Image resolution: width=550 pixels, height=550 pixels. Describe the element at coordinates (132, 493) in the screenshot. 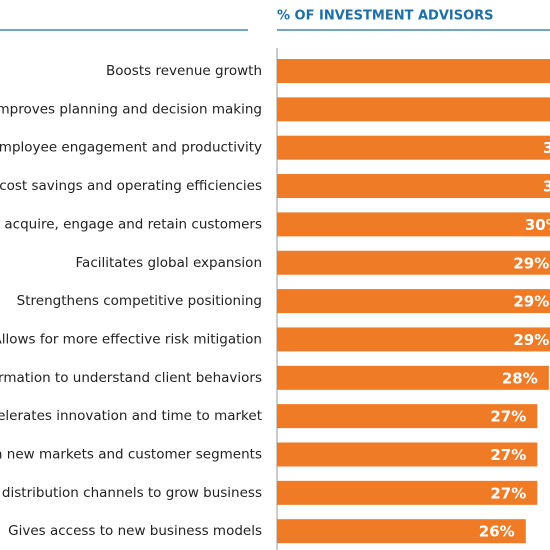

I see `category-label: distribution channels to grow business` at that location.